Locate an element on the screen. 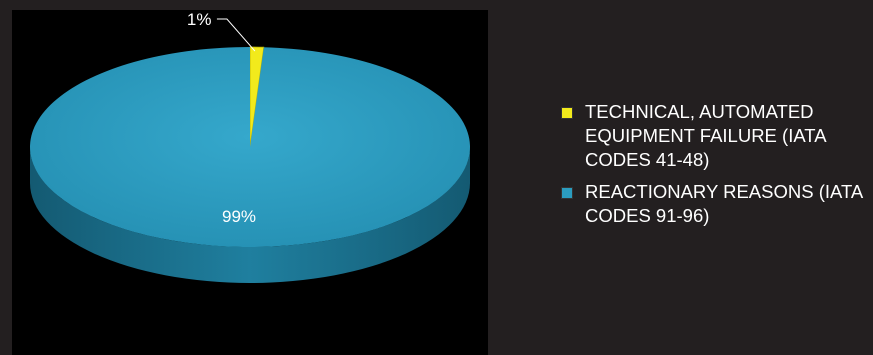 This screenshot has height=355, width=873. data-label-technical: 1% is located at coordinates (199, 19).